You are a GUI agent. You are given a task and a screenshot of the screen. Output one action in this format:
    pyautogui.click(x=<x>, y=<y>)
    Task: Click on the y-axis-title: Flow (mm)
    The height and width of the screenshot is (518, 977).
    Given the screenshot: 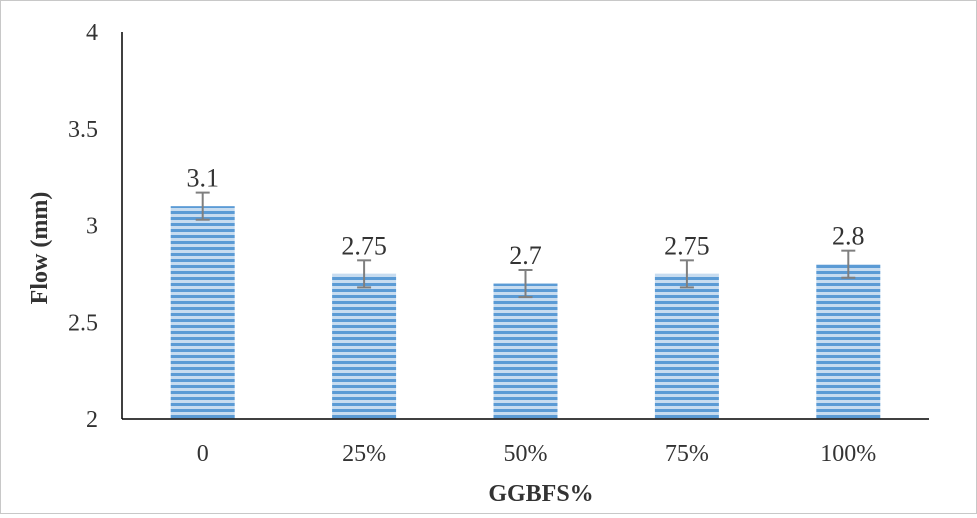 What is the action you would take?
    pyautogui.click(x=40, y=248)
    